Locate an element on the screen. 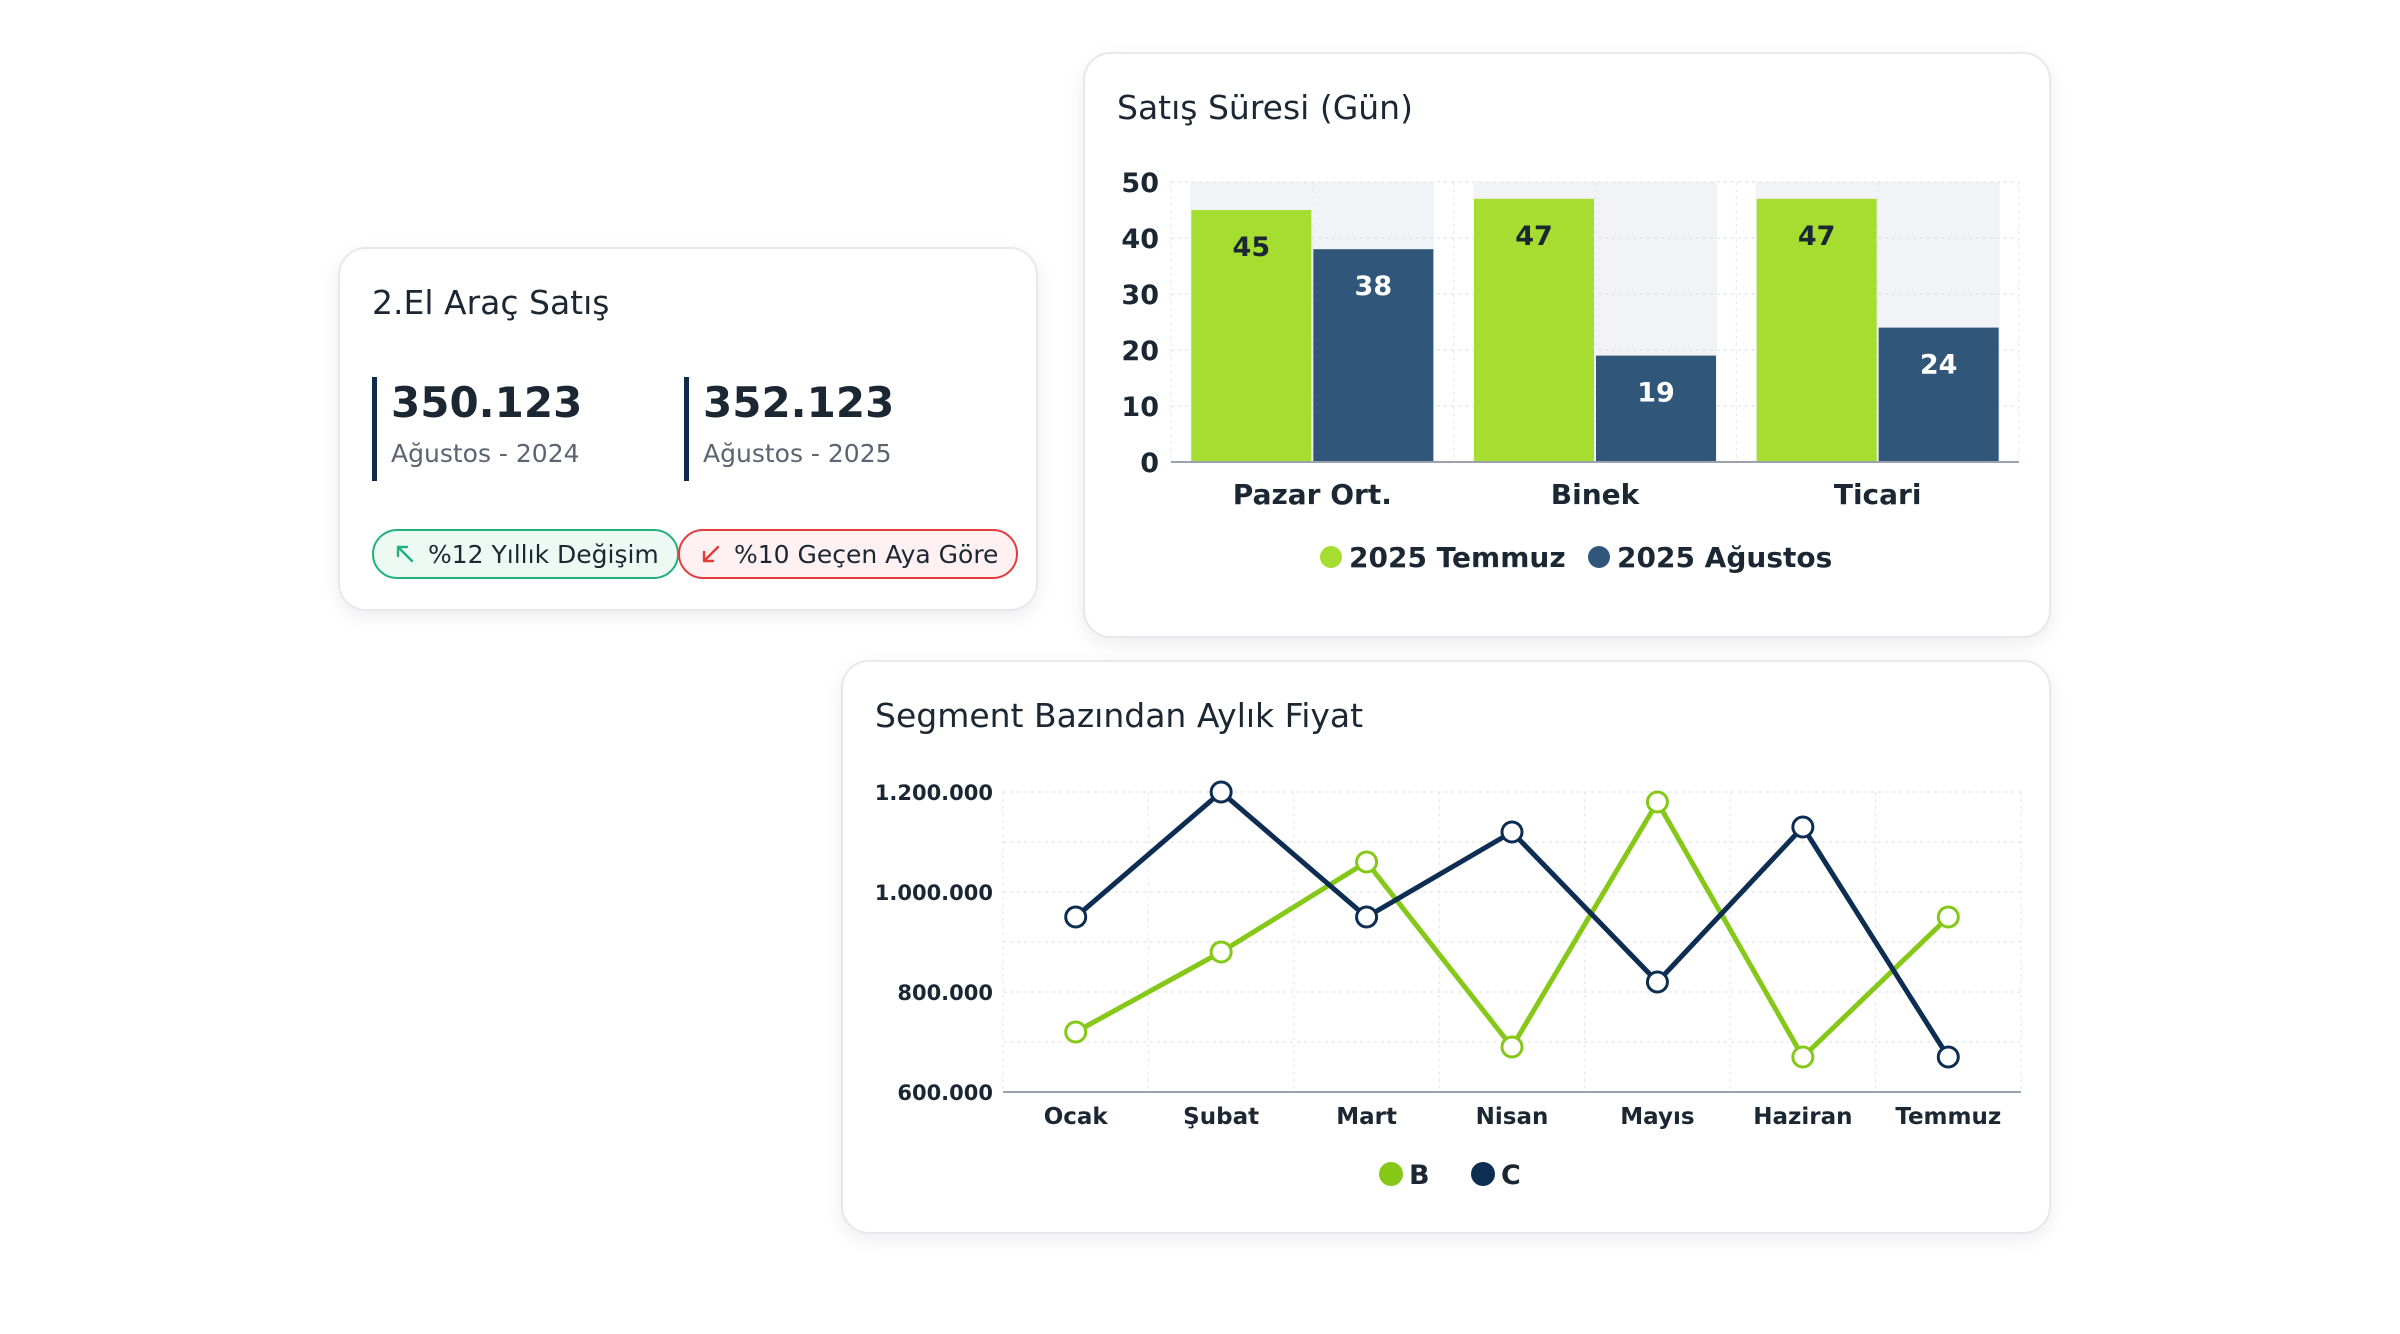 This screenshot has height=1334, width=2400. kpi-item-2025: 352.123 Ağustos - 2025 is located at coordinates (789, 429).